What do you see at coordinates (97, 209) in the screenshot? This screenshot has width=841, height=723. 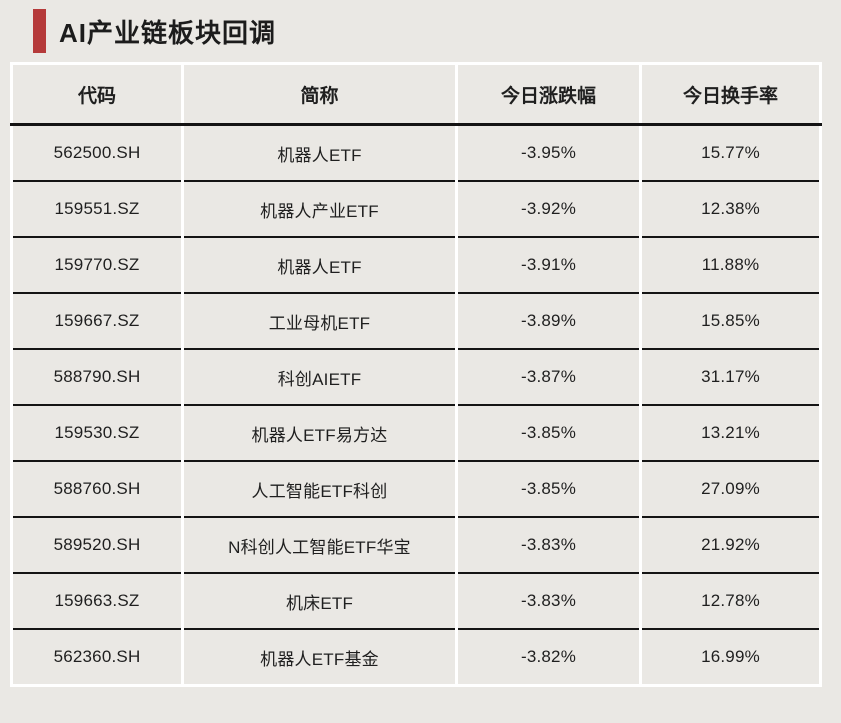 I see `code-cell: 159551.SZ` at bounding box center [97, 209].